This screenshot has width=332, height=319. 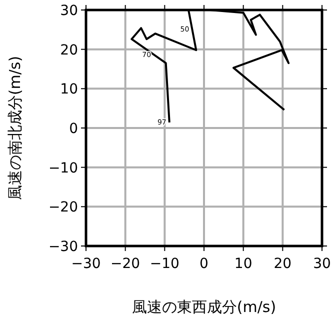 What do you see at coordinates (322, 264) in the screenshot?
I see `x-tick-label: 30` at bounding box center [322, 264].